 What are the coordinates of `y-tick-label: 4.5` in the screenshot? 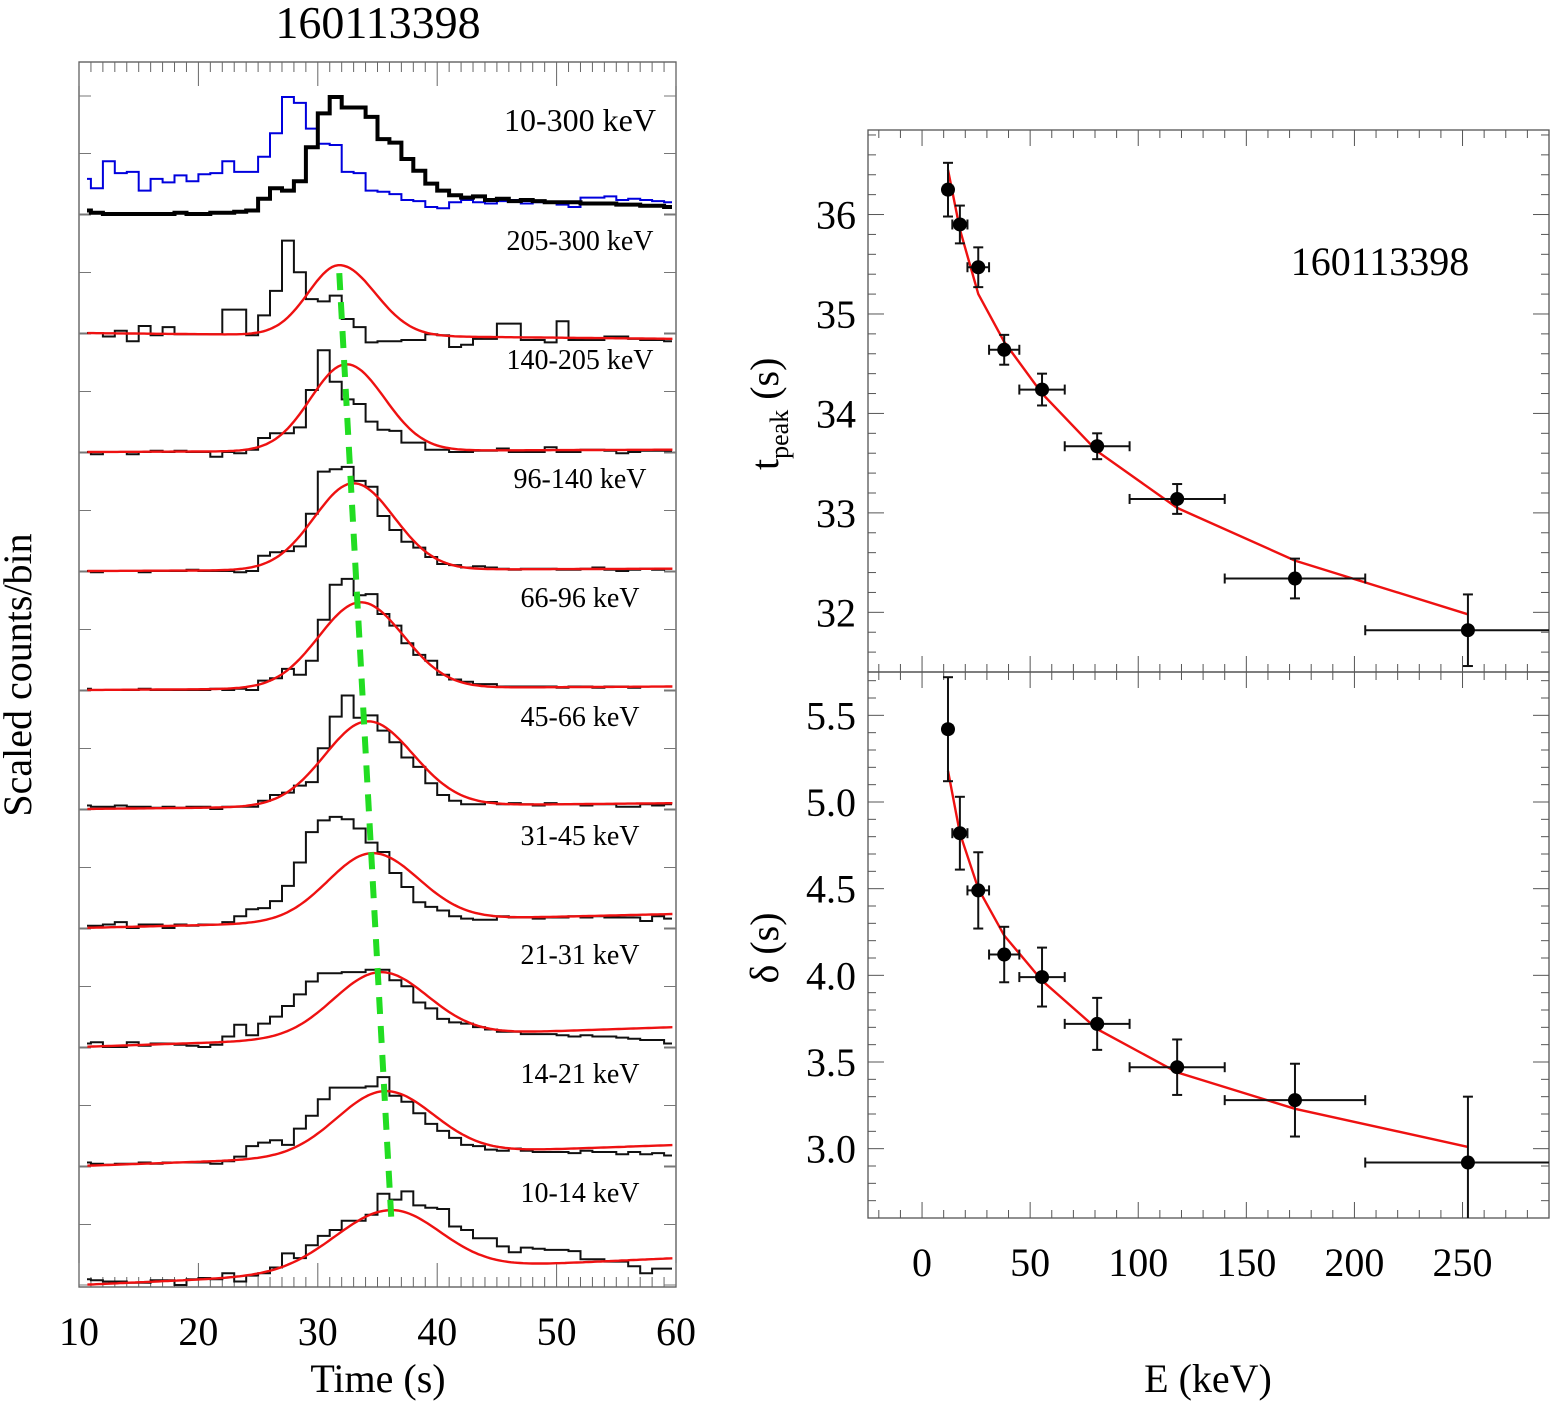 It's located at (831, 889).